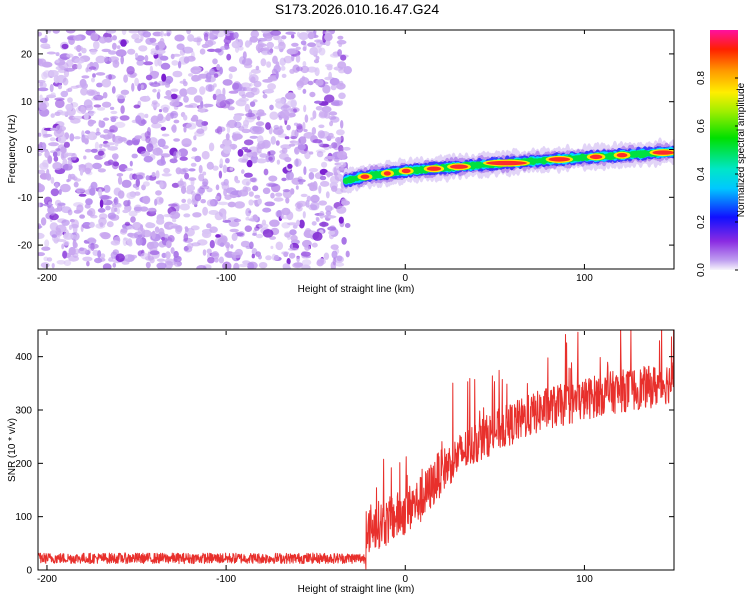 The image size is (750, 600). What do you see at coordinates (584, 579) in the screenshot?
I see `x-tick-label: 100` at bounding box center [584, 579].